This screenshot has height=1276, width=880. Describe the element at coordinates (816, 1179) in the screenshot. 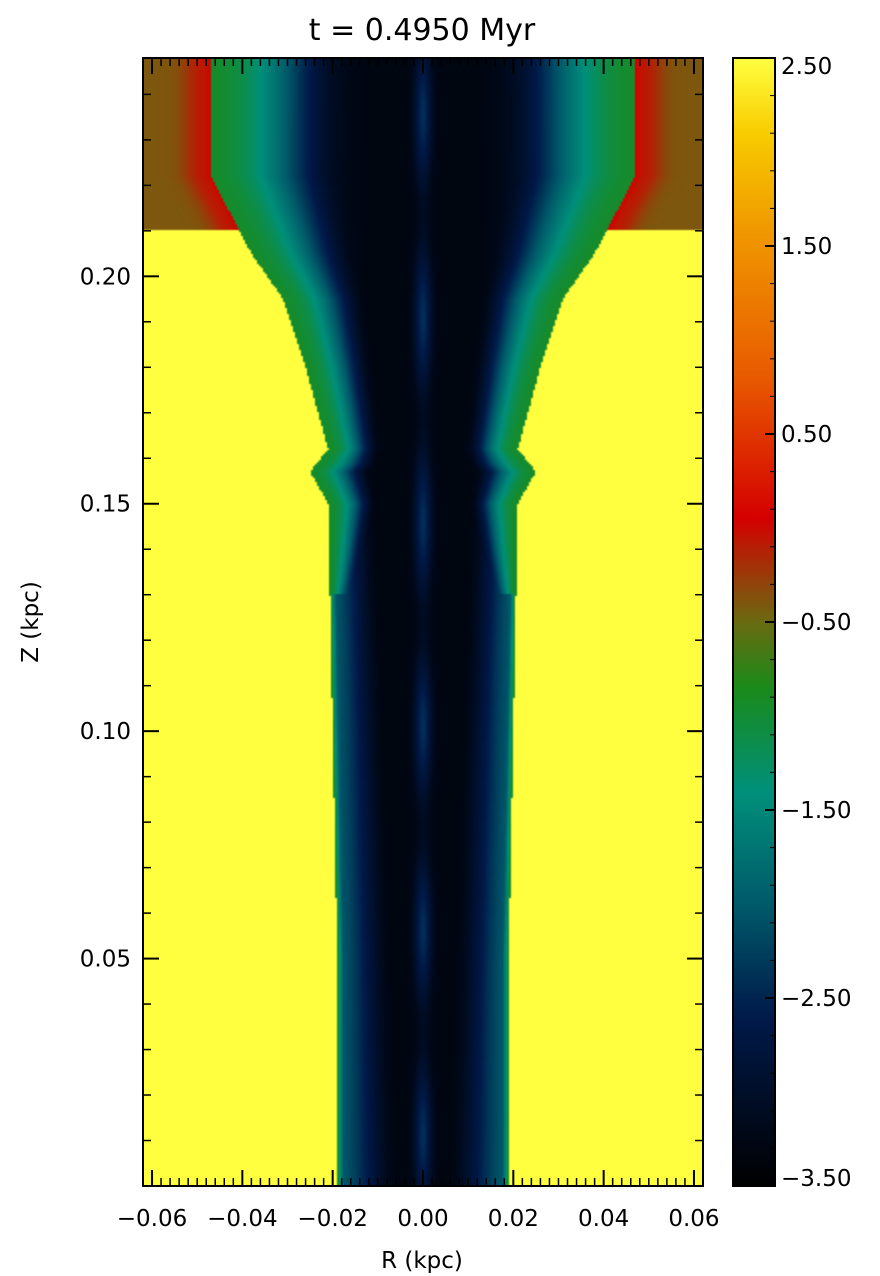

I see `colorbar-tick-label-6: −3.50` at that location.